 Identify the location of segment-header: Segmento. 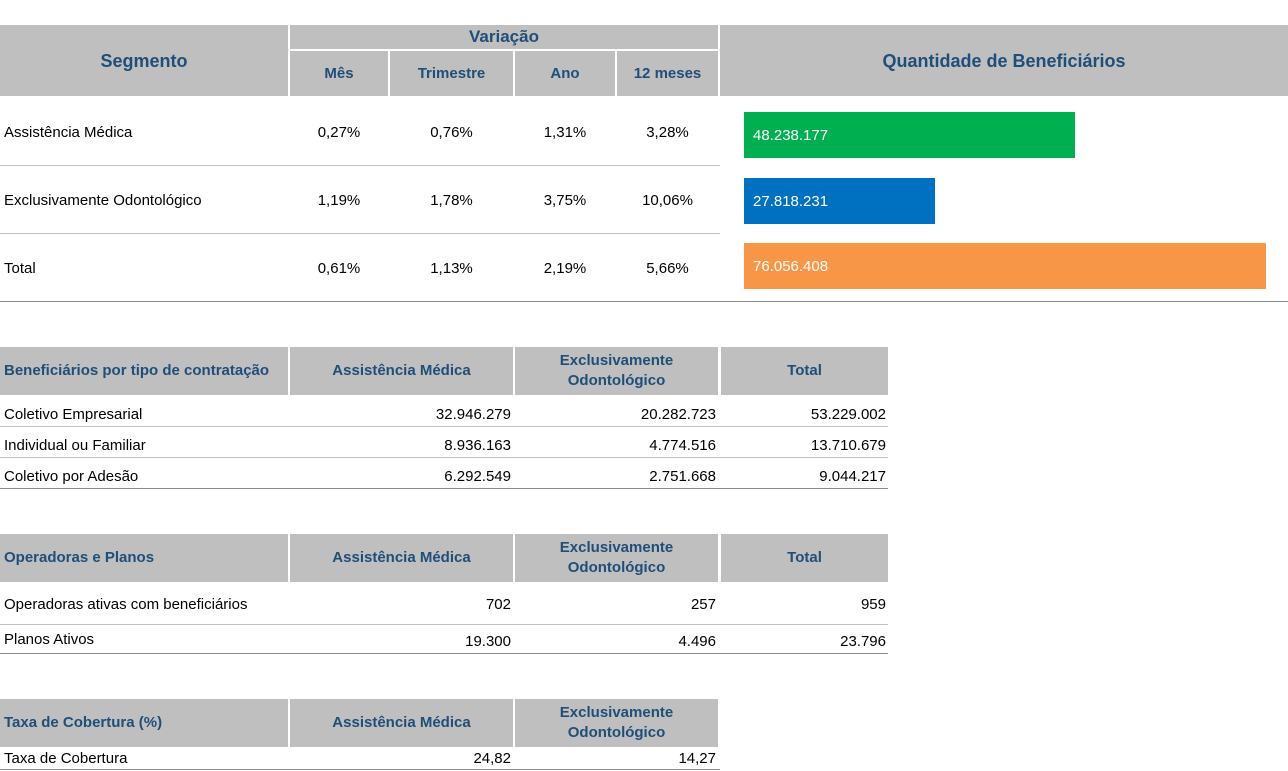
(144, 60).